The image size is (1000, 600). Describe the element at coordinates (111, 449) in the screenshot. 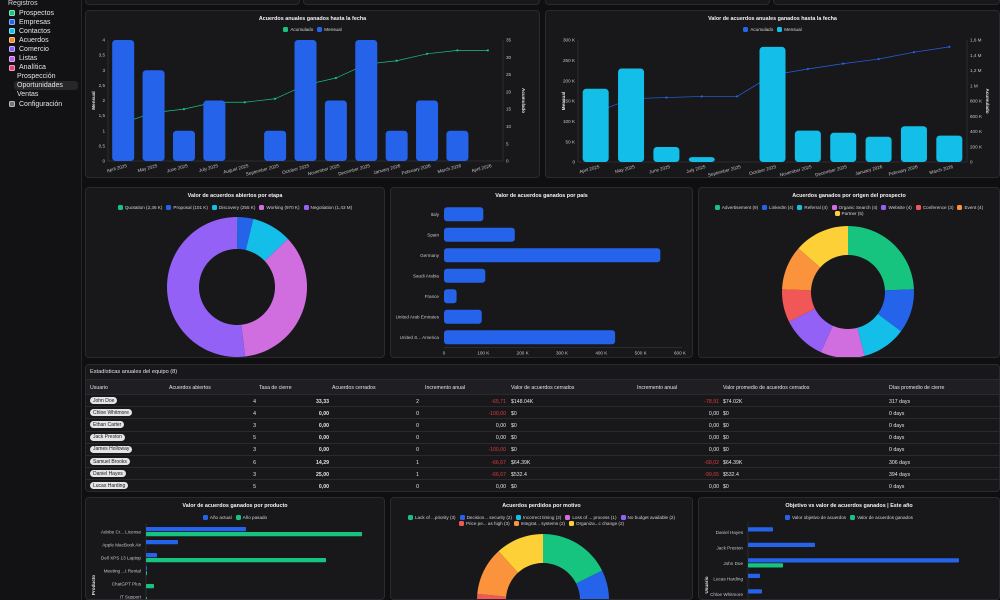

I see `user-chip: James Holloway` at that location.